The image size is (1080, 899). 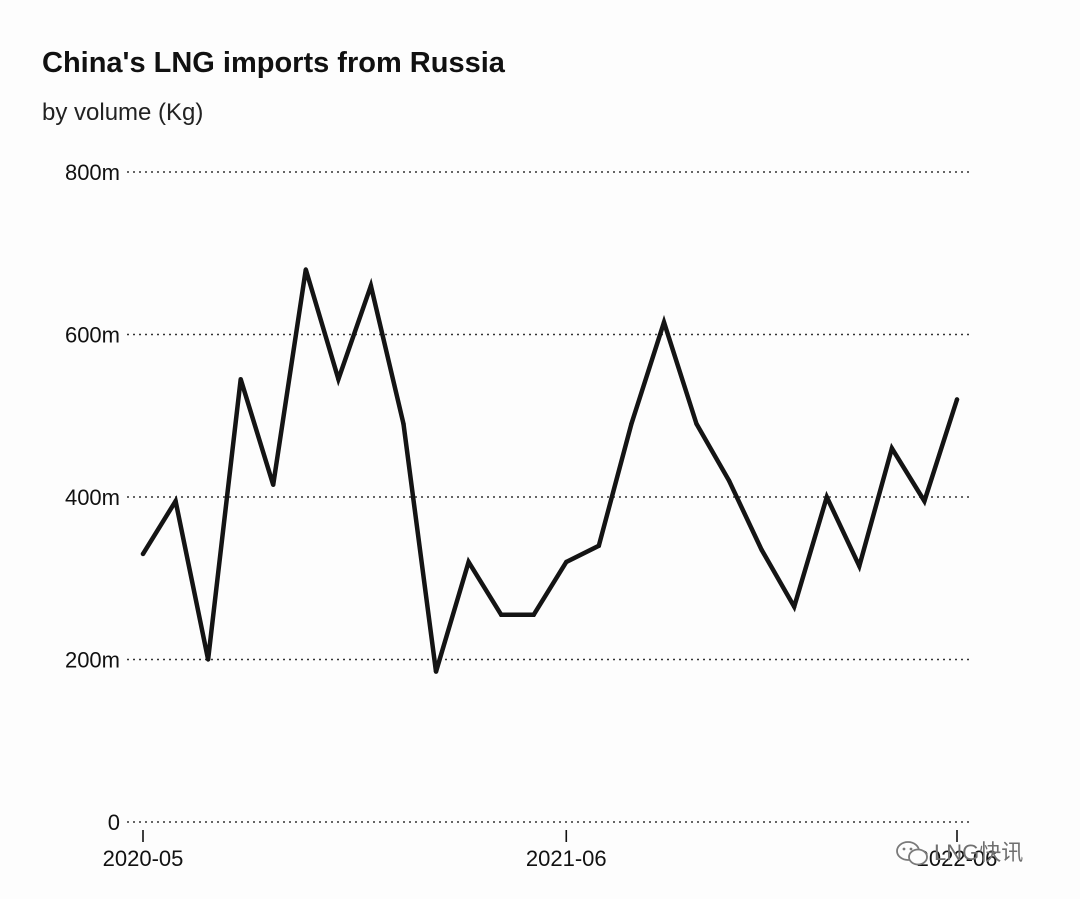 I want to click on x-tick-label: 2020-05, so click(x=143, y=858).